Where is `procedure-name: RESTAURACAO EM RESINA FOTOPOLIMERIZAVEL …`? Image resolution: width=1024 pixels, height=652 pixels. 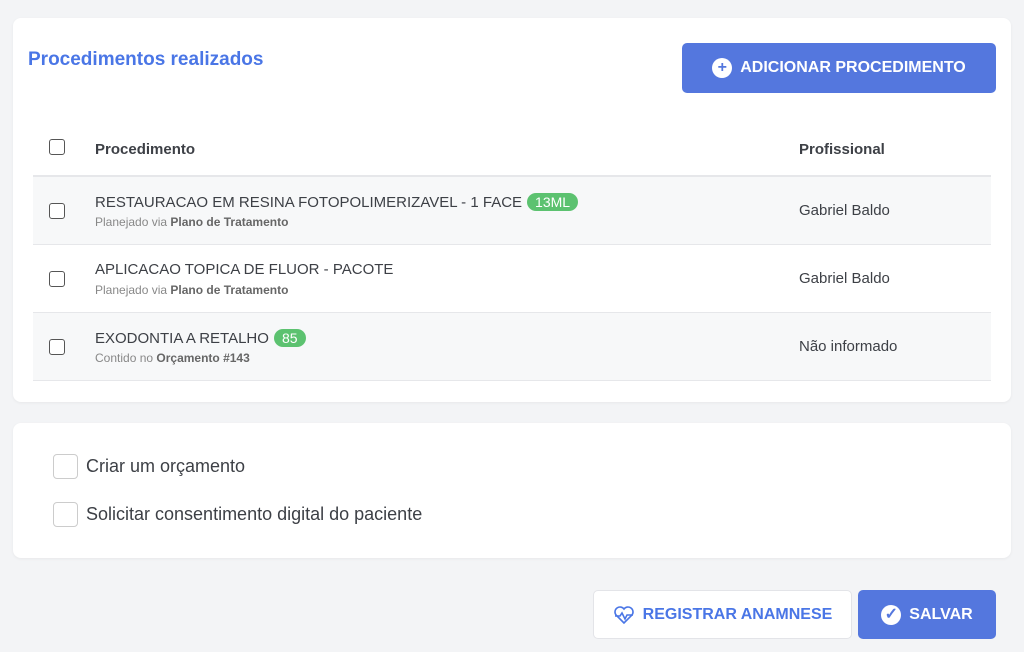
procedure-name: RESTAURACAO EM RESINA FOTOPOLIMERIZAVEL … is located at coordinates (309, 202).